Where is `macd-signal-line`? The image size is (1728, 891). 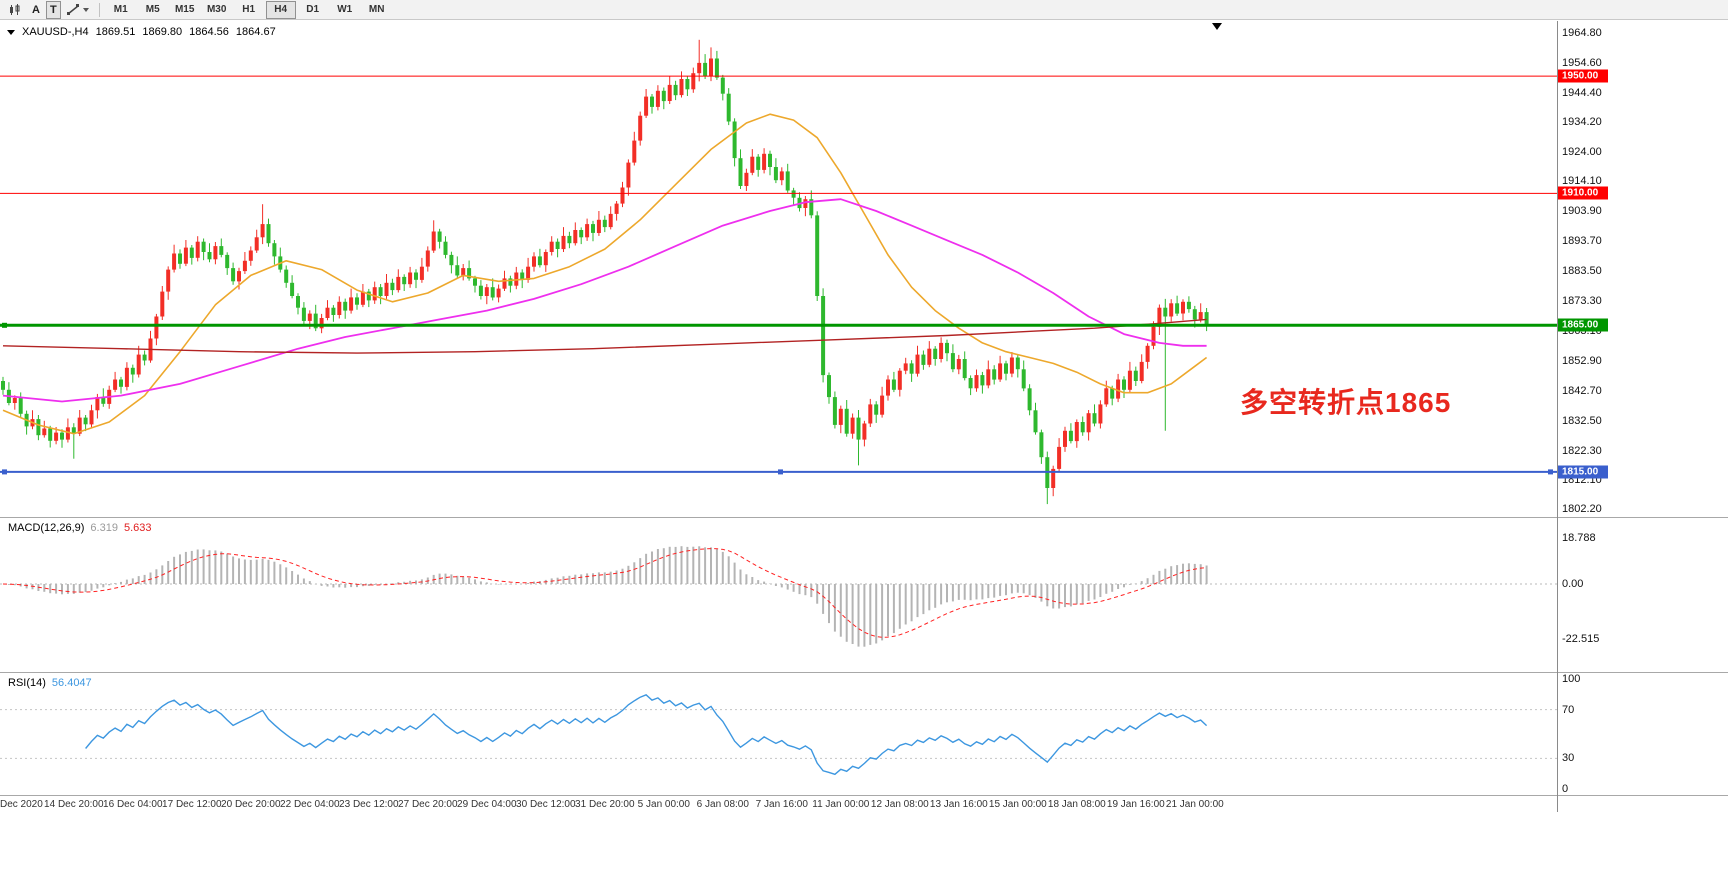 macd-signal-line is located at coordinates (604, 593).